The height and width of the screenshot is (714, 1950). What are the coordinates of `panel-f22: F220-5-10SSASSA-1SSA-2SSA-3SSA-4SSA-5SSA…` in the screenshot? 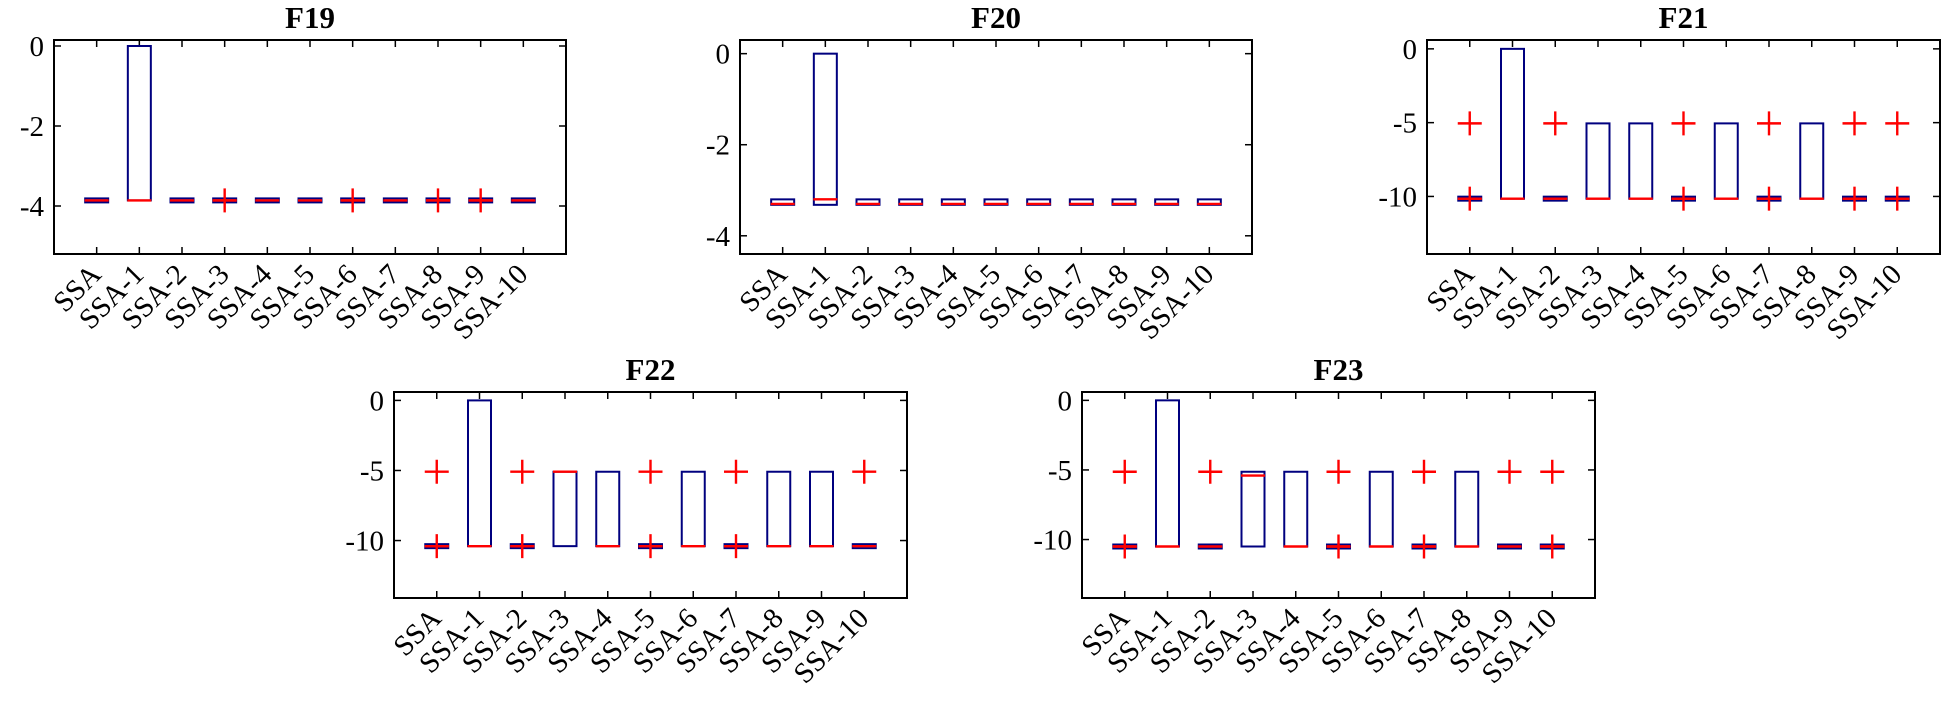 It's located at (626, 521).